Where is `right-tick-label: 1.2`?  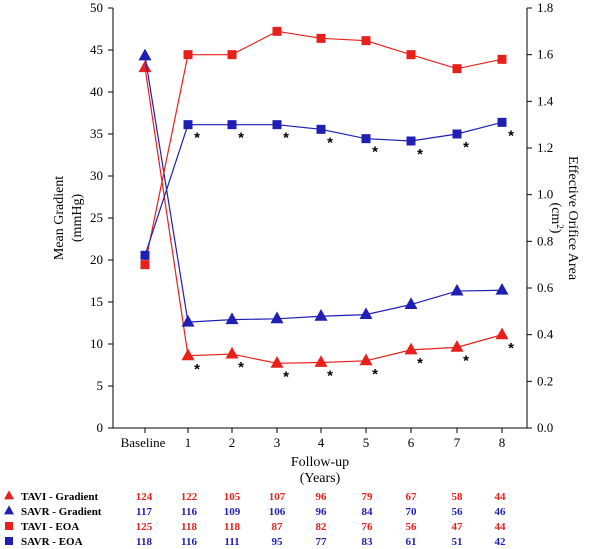
right-tick-label: 1.2 is located at coordinates (545, 147).